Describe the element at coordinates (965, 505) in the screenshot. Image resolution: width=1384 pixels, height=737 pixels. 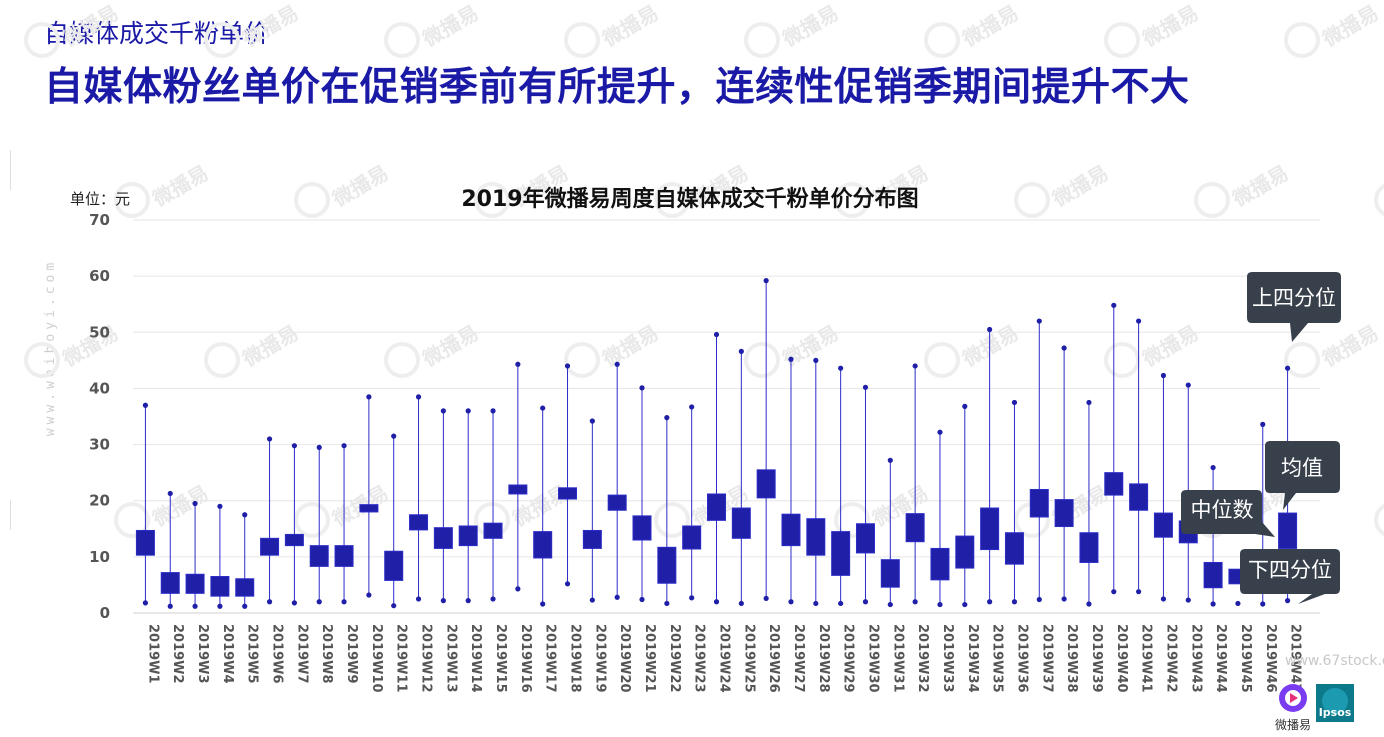
I see `box-2019W34` at that location.